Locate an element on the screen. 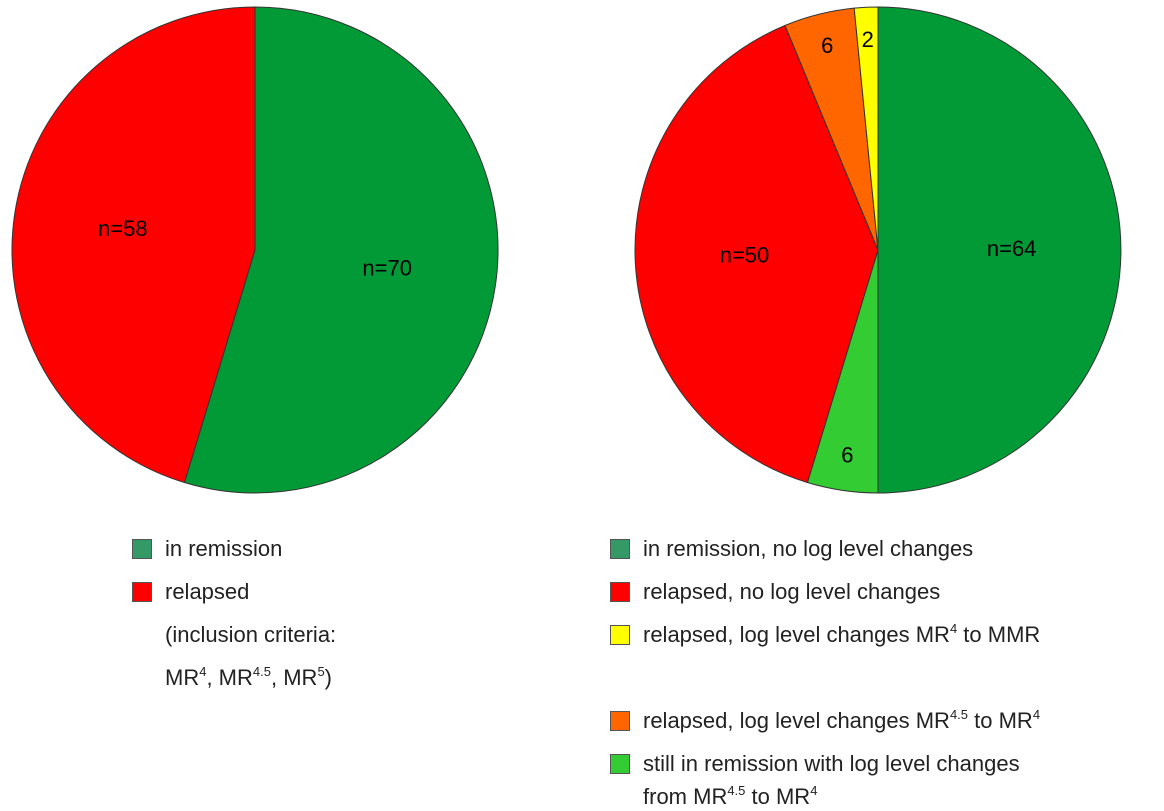  legend-text: (inclusion criteria: is located at coordinates (250, 635).